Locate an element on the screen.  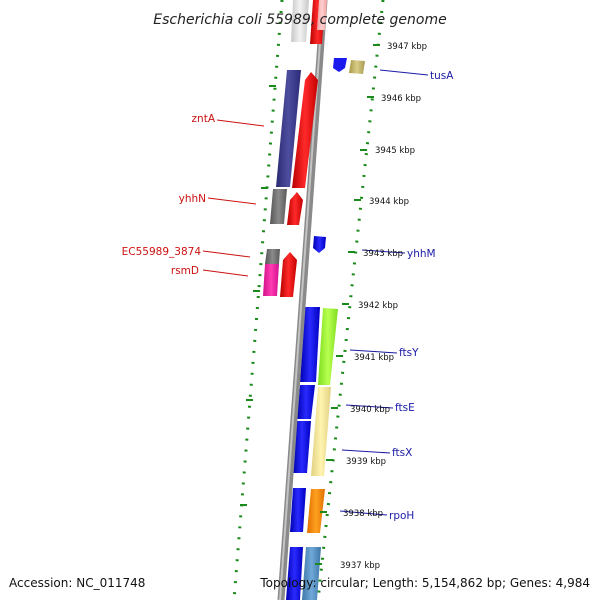
tick-dashes is located at coordinates (347, 304).